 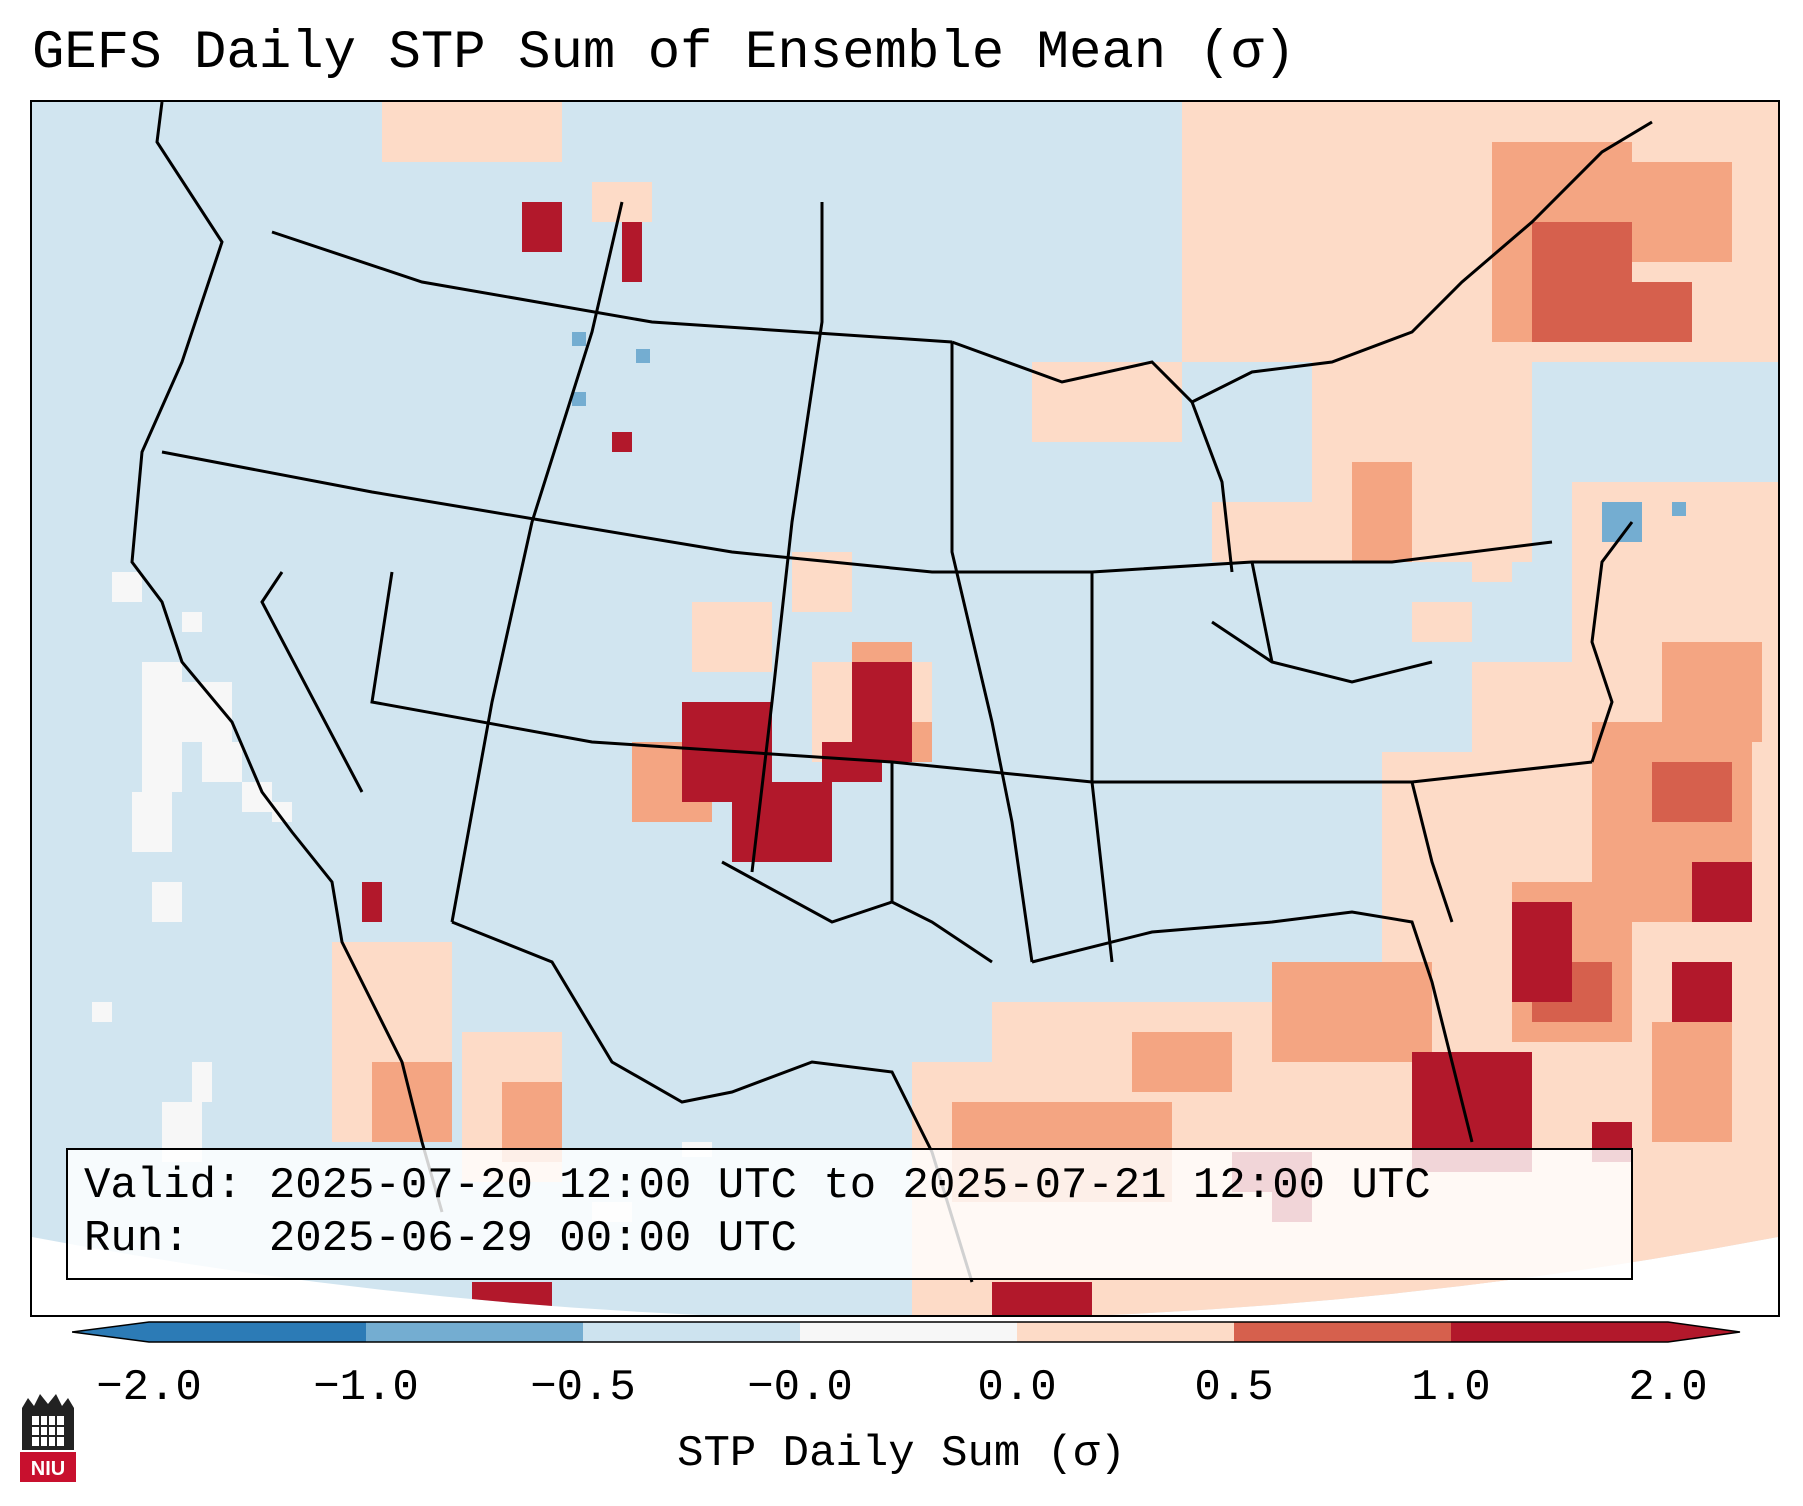 What do you see at coordinates (163, 1186) in the screenshot?
I see `valid-label: Valid:` at bounding box center [163, 1186].